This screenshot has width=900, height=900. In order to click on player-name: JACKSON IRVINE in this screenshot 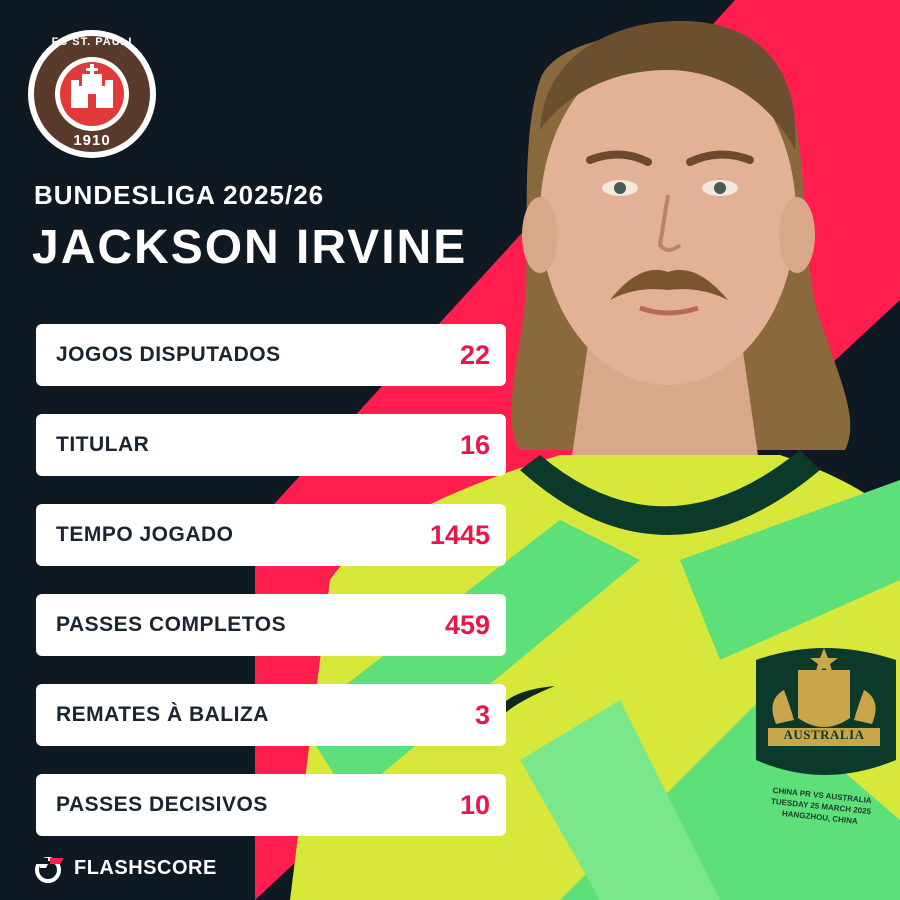, I will do `click(250, 247)`.